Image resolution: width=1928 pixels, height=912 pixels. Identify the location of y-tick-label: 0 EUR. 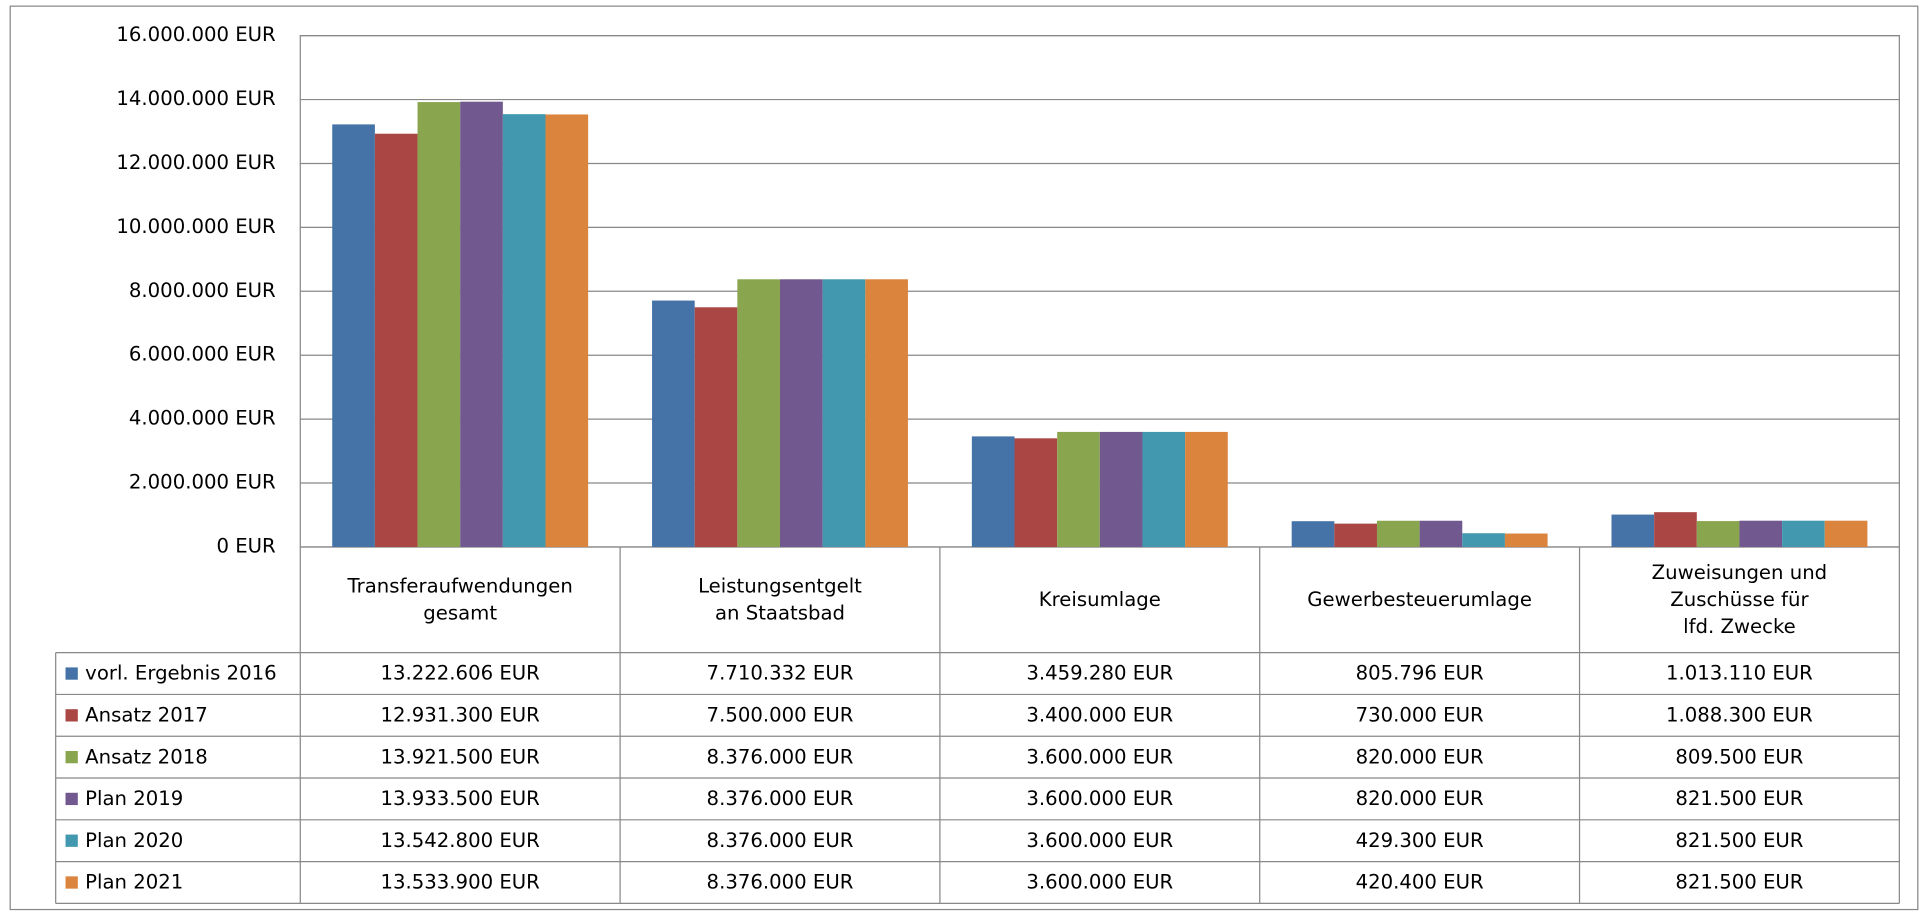
(246, 545).